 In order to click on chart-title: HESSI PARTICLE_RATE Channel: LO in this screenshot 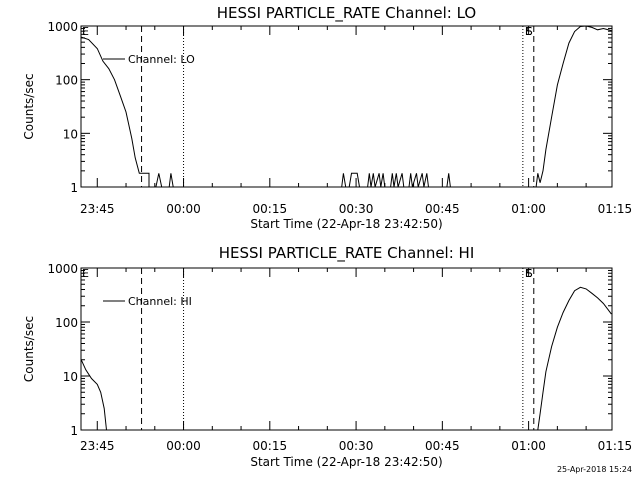, I will do `click(346, 13)`.